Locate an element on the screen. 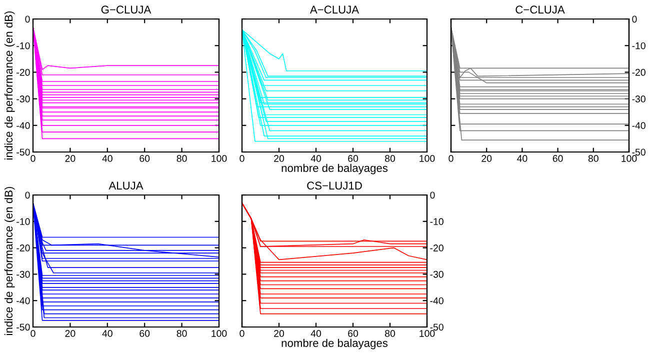 The image size is (651, 353). chart-title: G−CLUJA is located at coordinates (126, 10).